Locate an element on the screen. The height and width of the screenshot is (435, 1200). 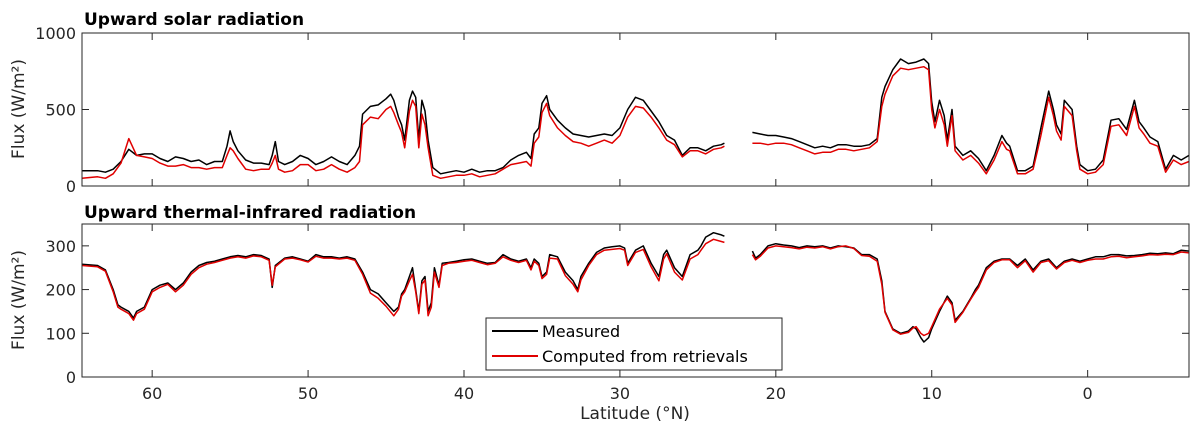
legend-box is located at coordinates (634, 344).